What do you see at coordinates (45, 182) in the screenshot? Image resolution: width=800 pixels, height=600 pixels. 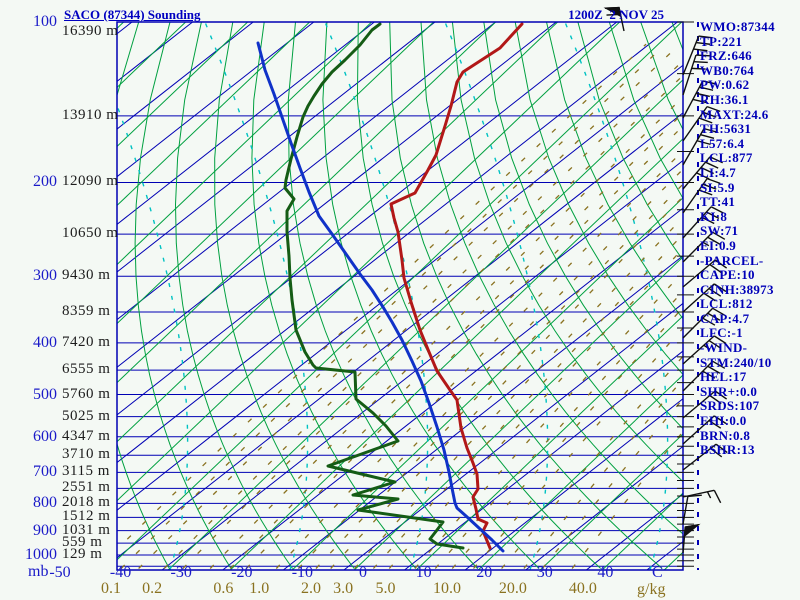 I see `pressure-label: 200` at bounding box center [45, 182].